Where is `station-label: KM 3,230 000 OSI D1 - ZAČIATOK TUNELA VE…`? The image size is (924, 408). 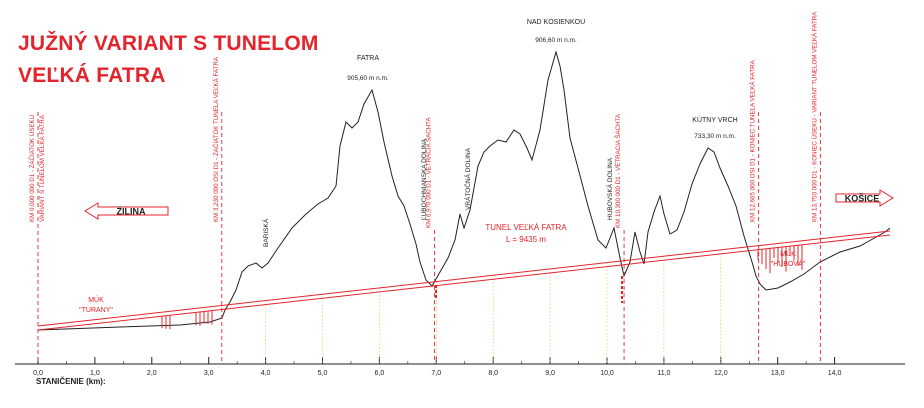
station-label: KM 3,230 000 OSI D1 - ZAČIATOK TUNELA VE… is located at coordinates (216, 139).